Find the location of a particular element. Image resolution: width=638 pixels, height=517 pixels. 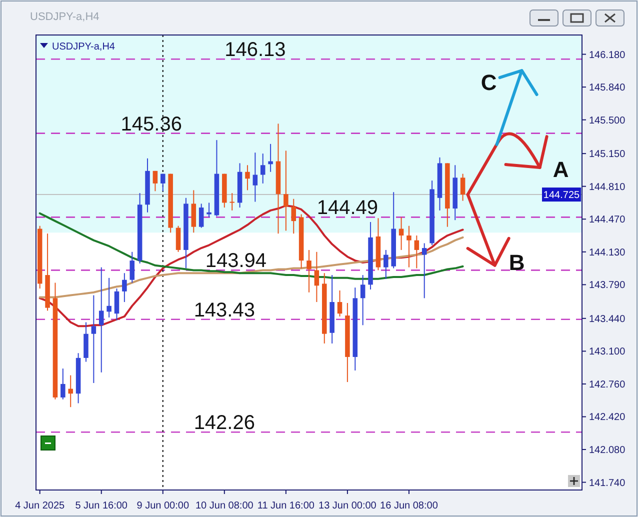

x-tick-label: 13 Jun 00:00 is located at coordinates (347, 506).